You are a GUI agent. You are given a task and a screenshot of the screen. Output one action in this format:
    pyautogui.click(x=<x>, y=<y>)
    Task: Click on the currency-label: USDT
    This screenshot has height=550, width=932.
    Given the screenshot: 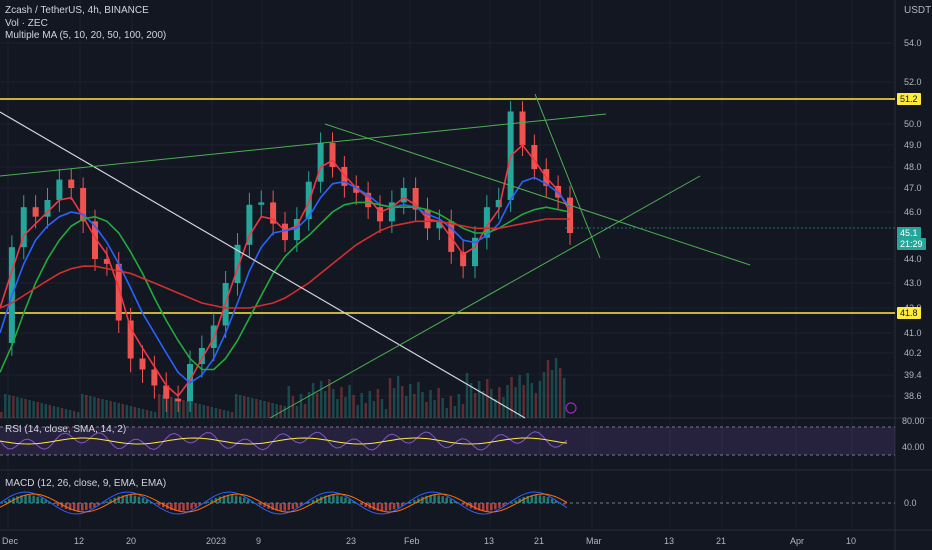 What is the action you would take?
    pyautogui.click(x=918, y=10)
    